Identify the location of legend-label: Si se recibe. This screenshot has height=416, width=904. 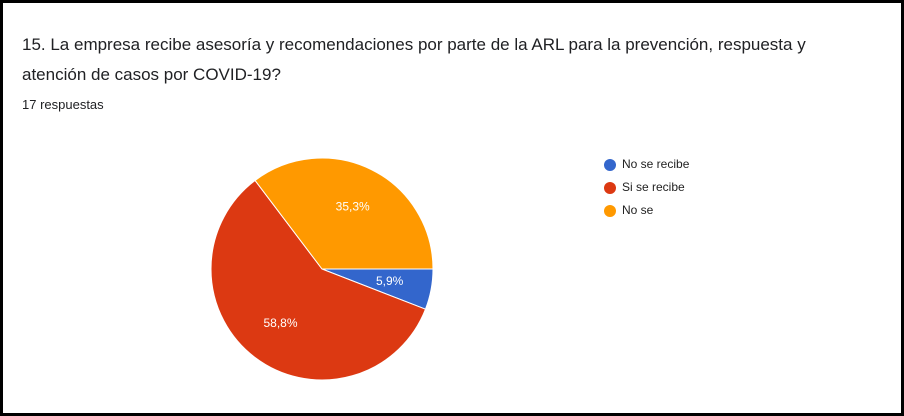
(653, 187).